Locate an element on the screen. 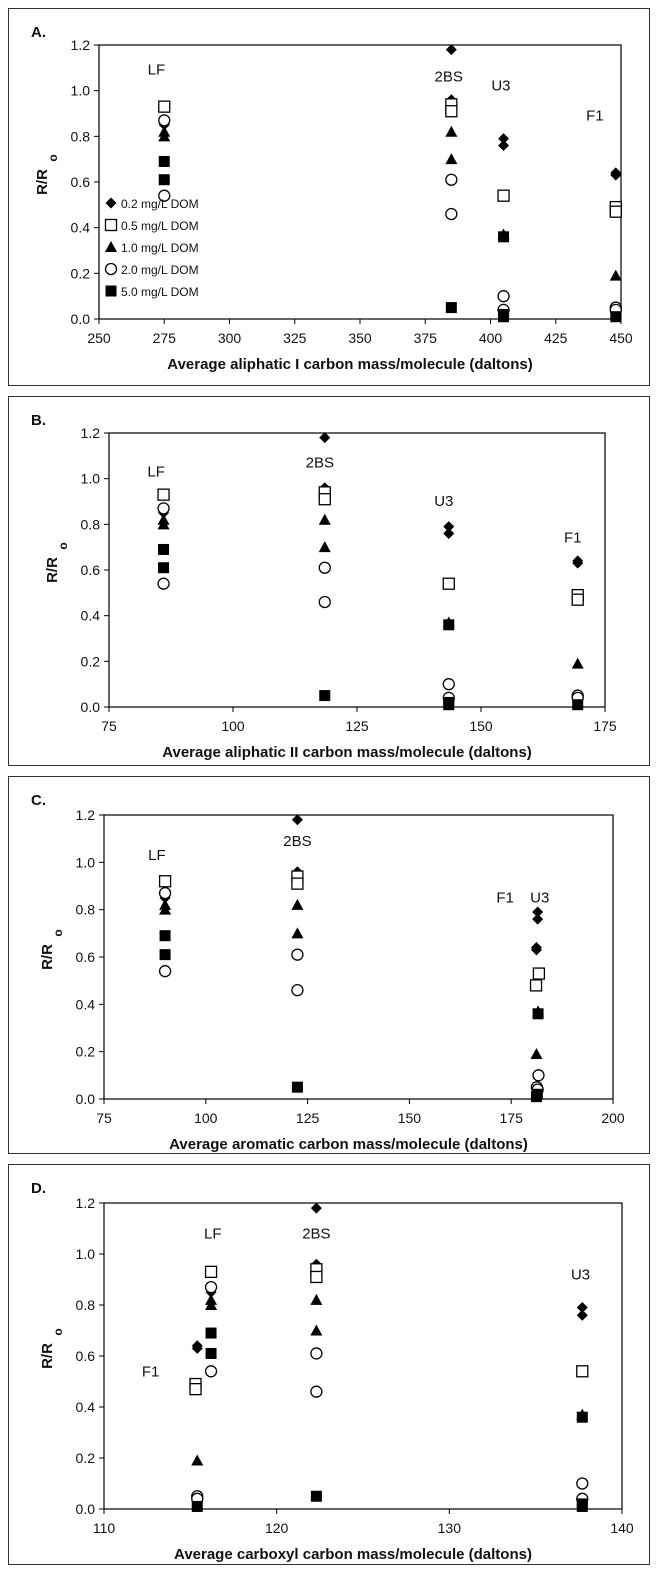 The height and width of the screenshot is (1571, 656). series-2-0-mg-l-dom is located at coordinates (351, 991).